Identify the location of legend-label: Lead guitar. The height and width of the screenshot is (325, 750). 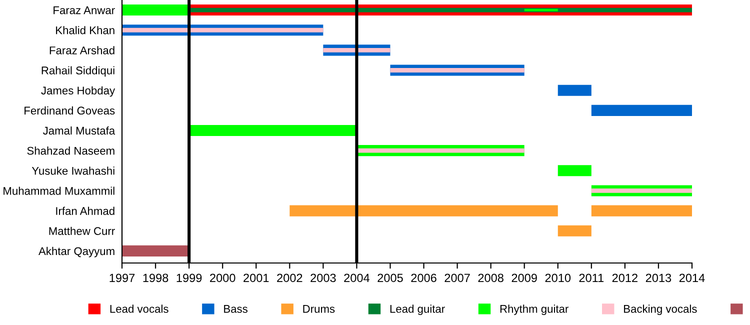
(417, 309).